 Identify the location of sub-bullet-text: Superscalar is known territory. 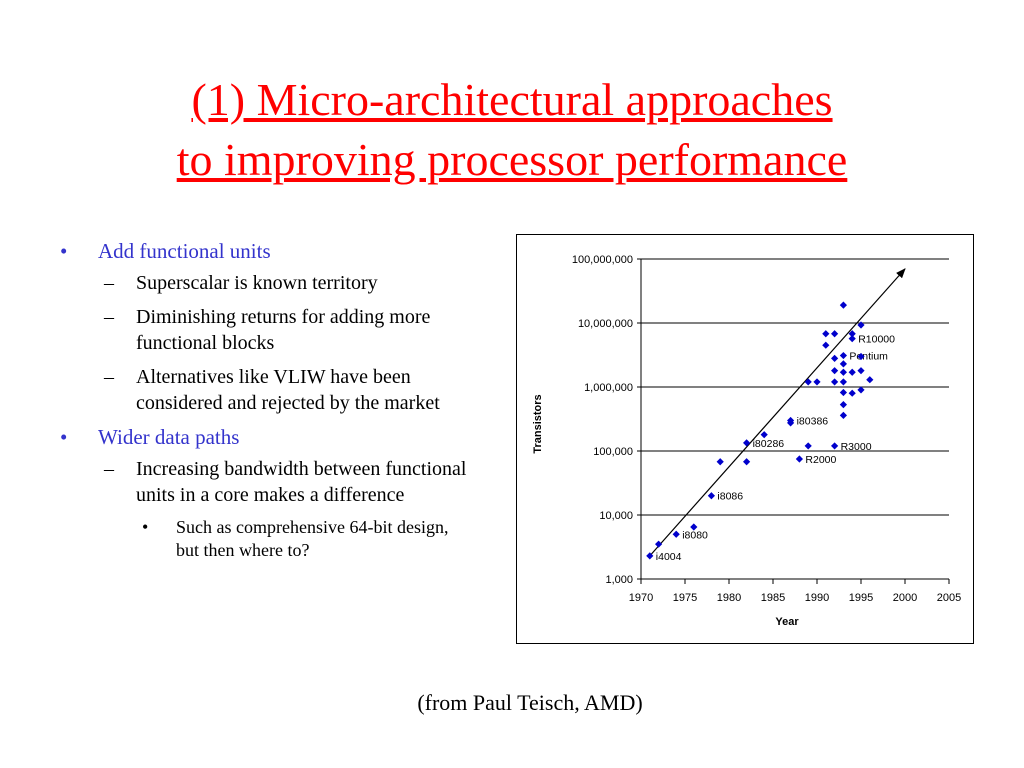
(257, 283).